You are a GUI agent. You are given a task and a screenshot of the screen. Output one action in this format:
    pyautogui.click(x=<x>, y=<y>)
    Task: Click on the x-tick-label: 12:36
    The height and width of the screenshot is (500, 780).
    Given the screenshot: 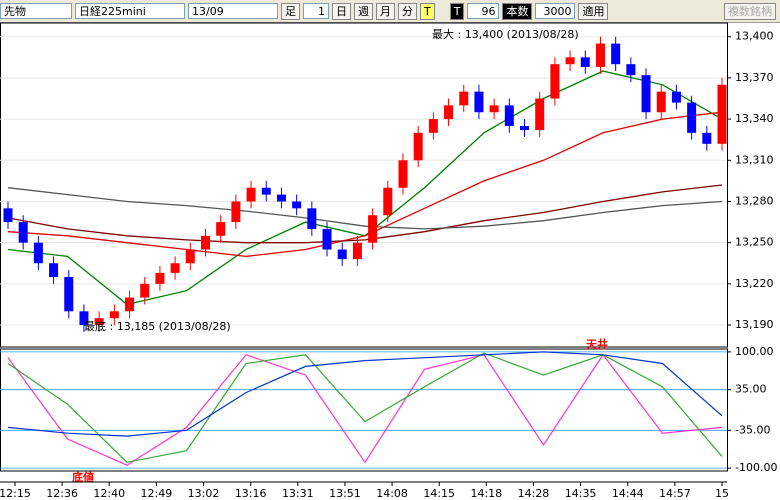 What is the action you would take?
    pyautogui.click(x=62, y=493)
    